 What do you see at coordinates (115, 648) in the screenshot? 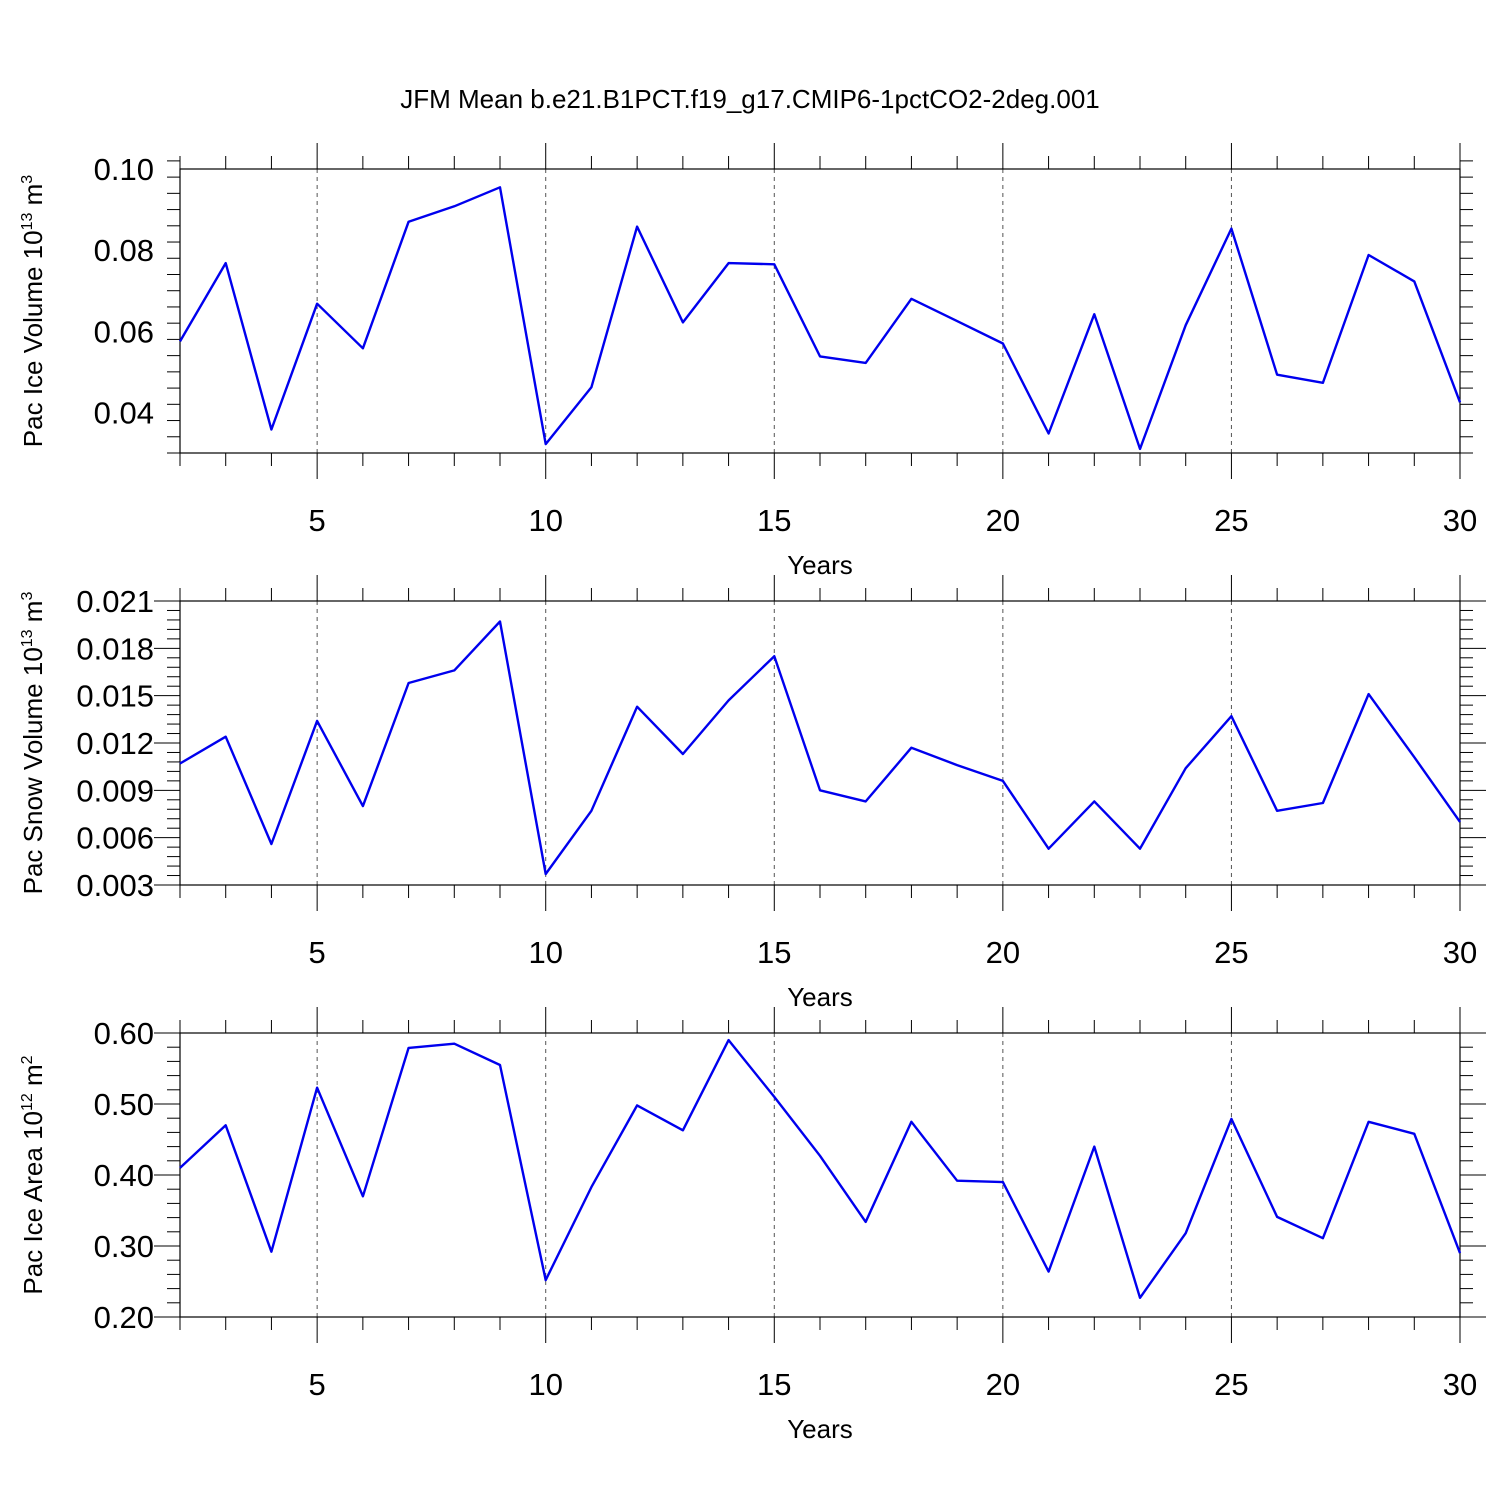
I see `y-tick-label: 0.018` at bounding box center [115, 648].